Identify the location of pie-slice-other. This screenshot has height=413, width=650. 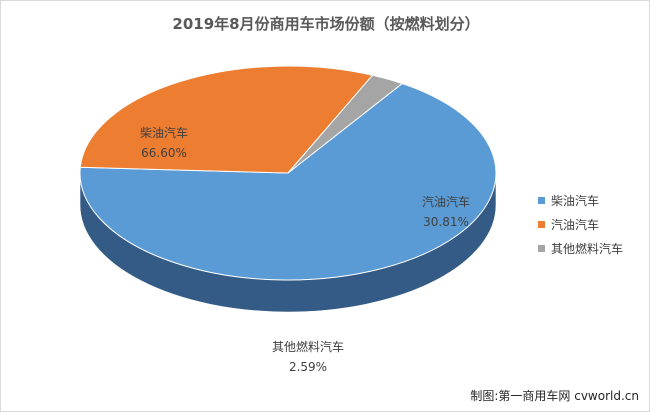
(345, 124).